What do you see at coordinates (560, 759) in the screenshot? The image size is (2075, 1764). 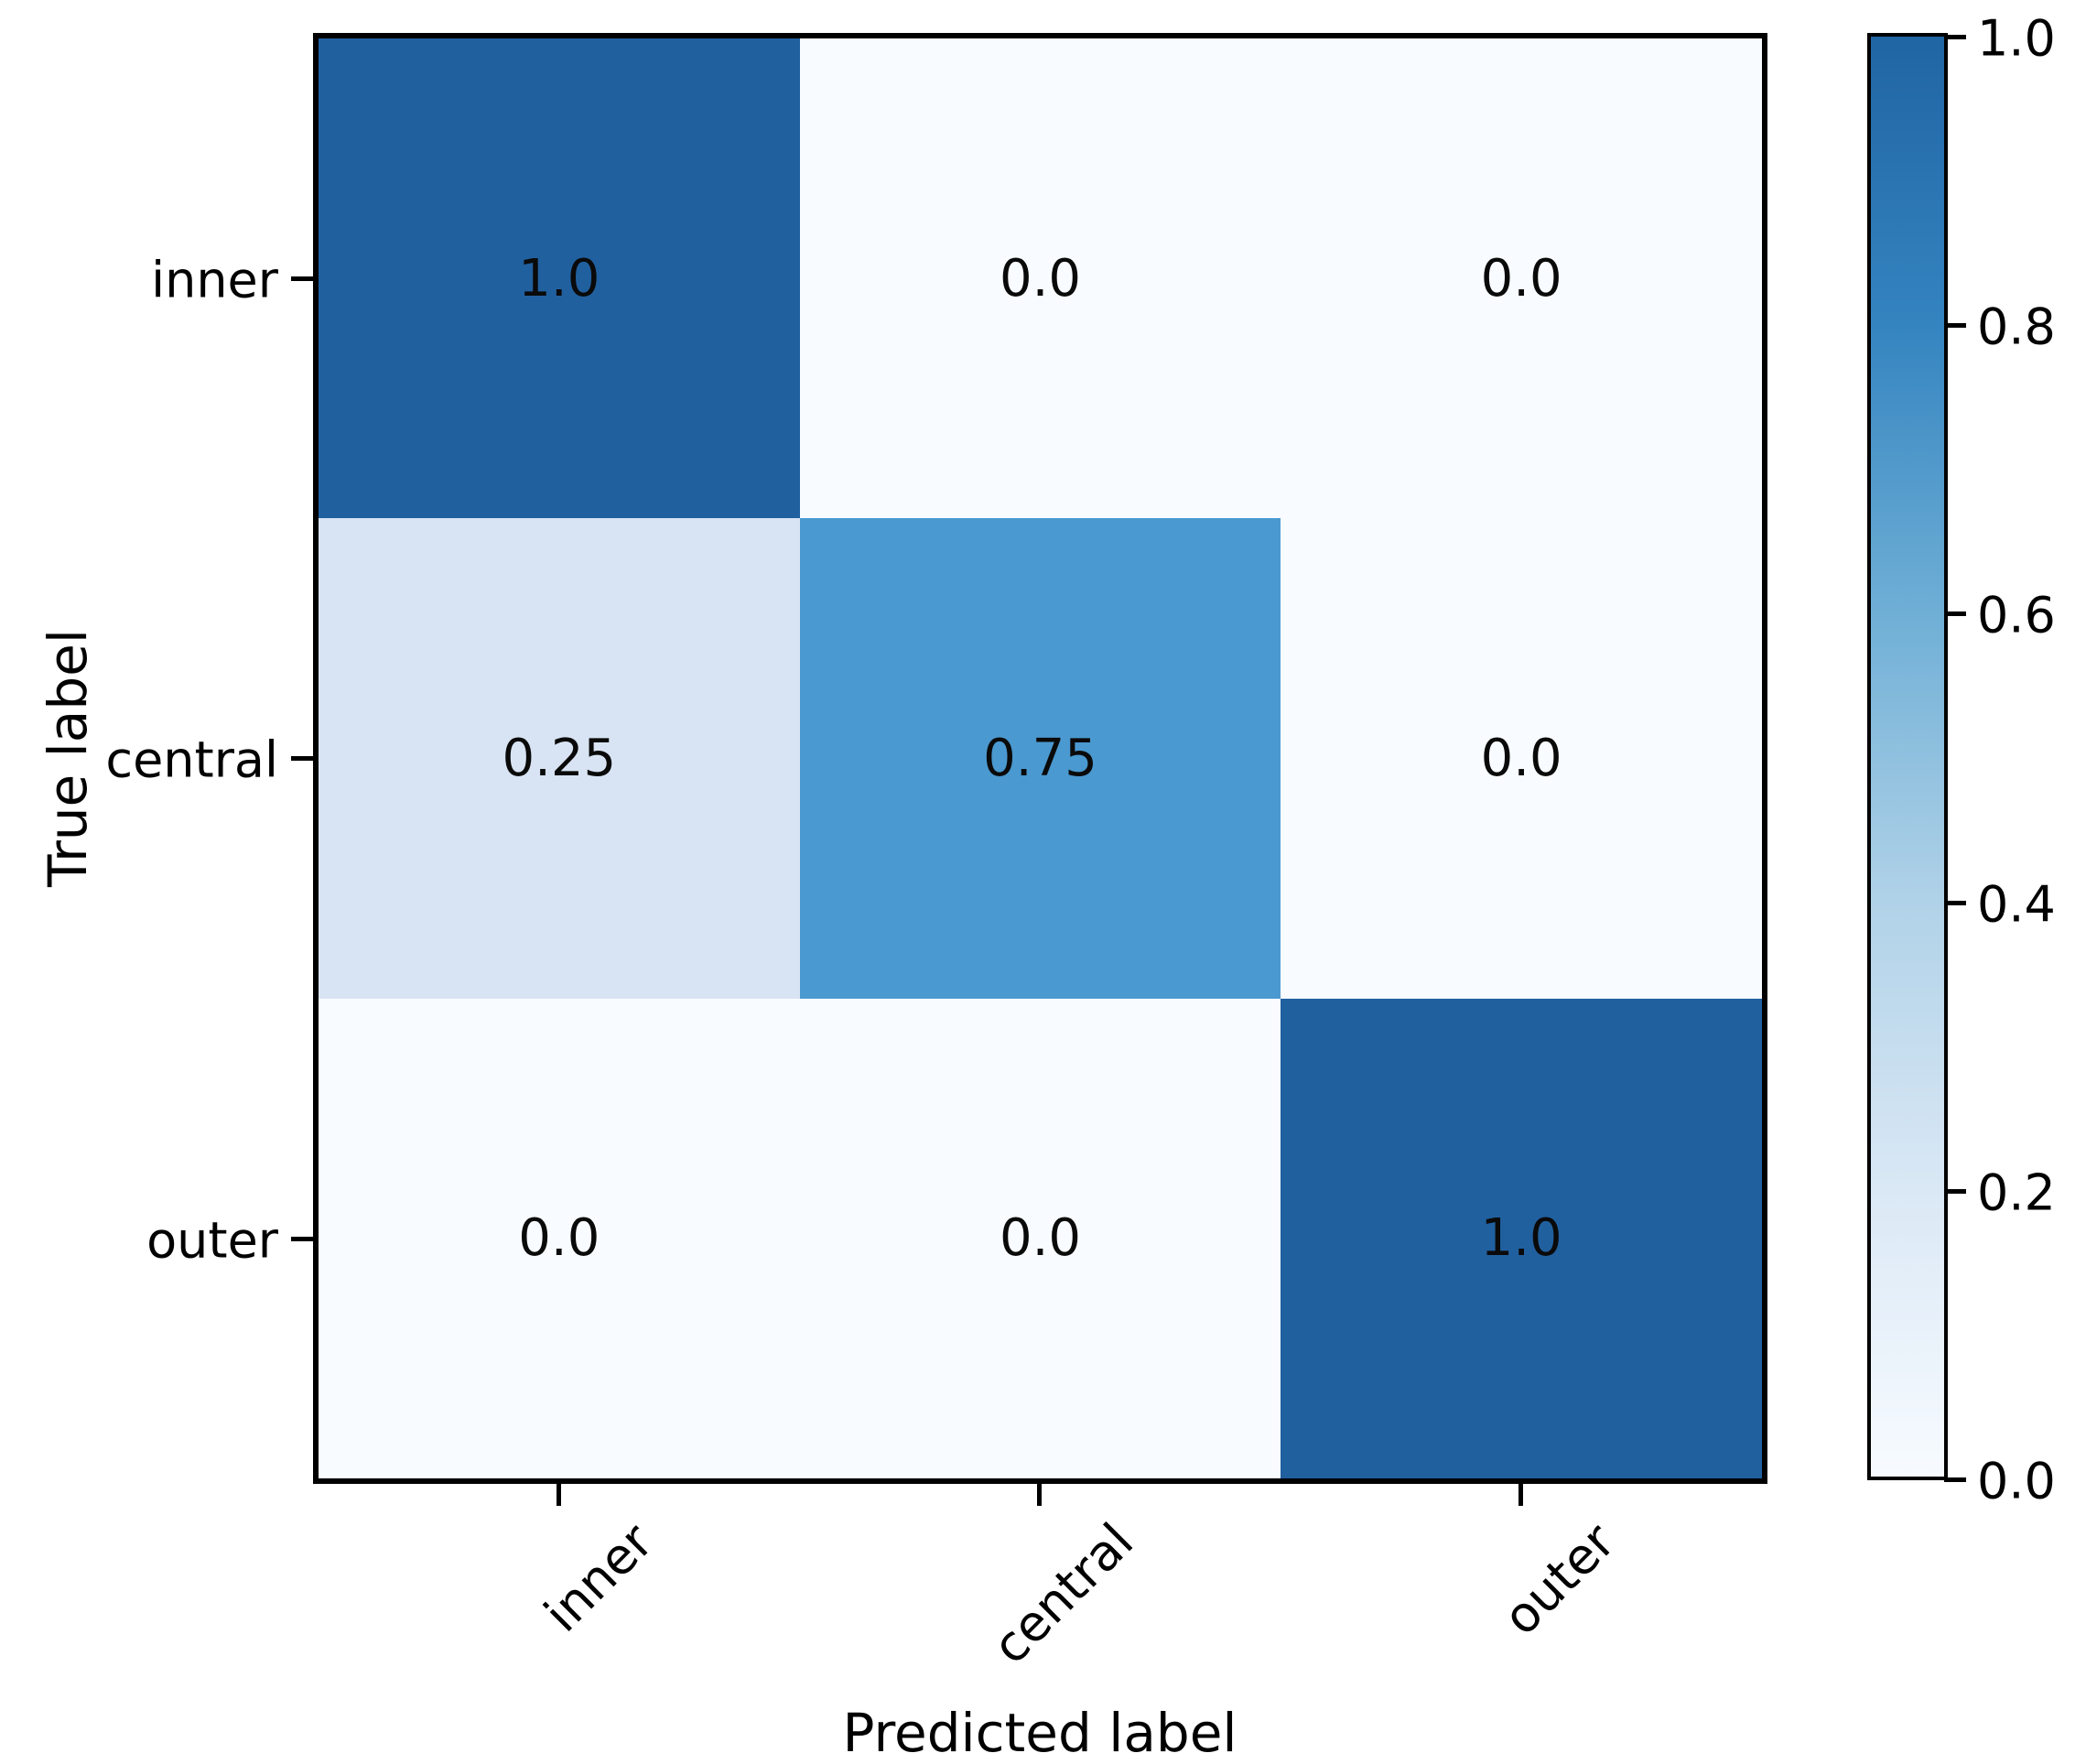 I see `matrix-cell: 0.25` at bounding box center [560, 759].